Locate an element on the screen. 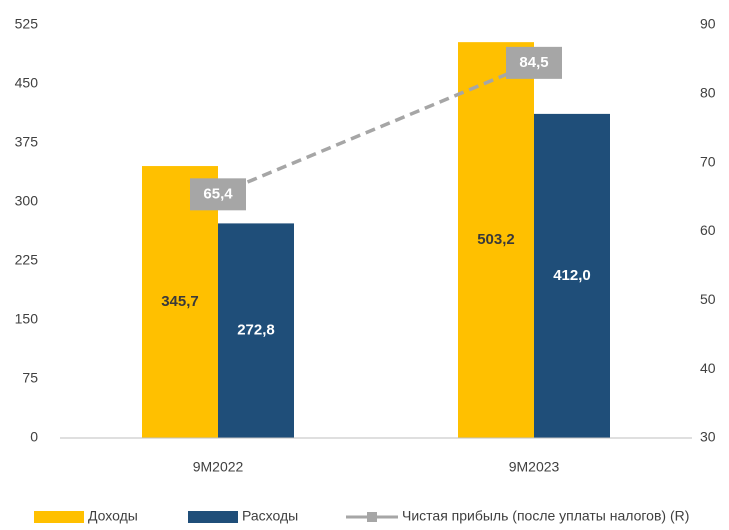 The width and height of the screenshot is (729, 530). line-label: 84,5 is located at coordinates (533, 62).